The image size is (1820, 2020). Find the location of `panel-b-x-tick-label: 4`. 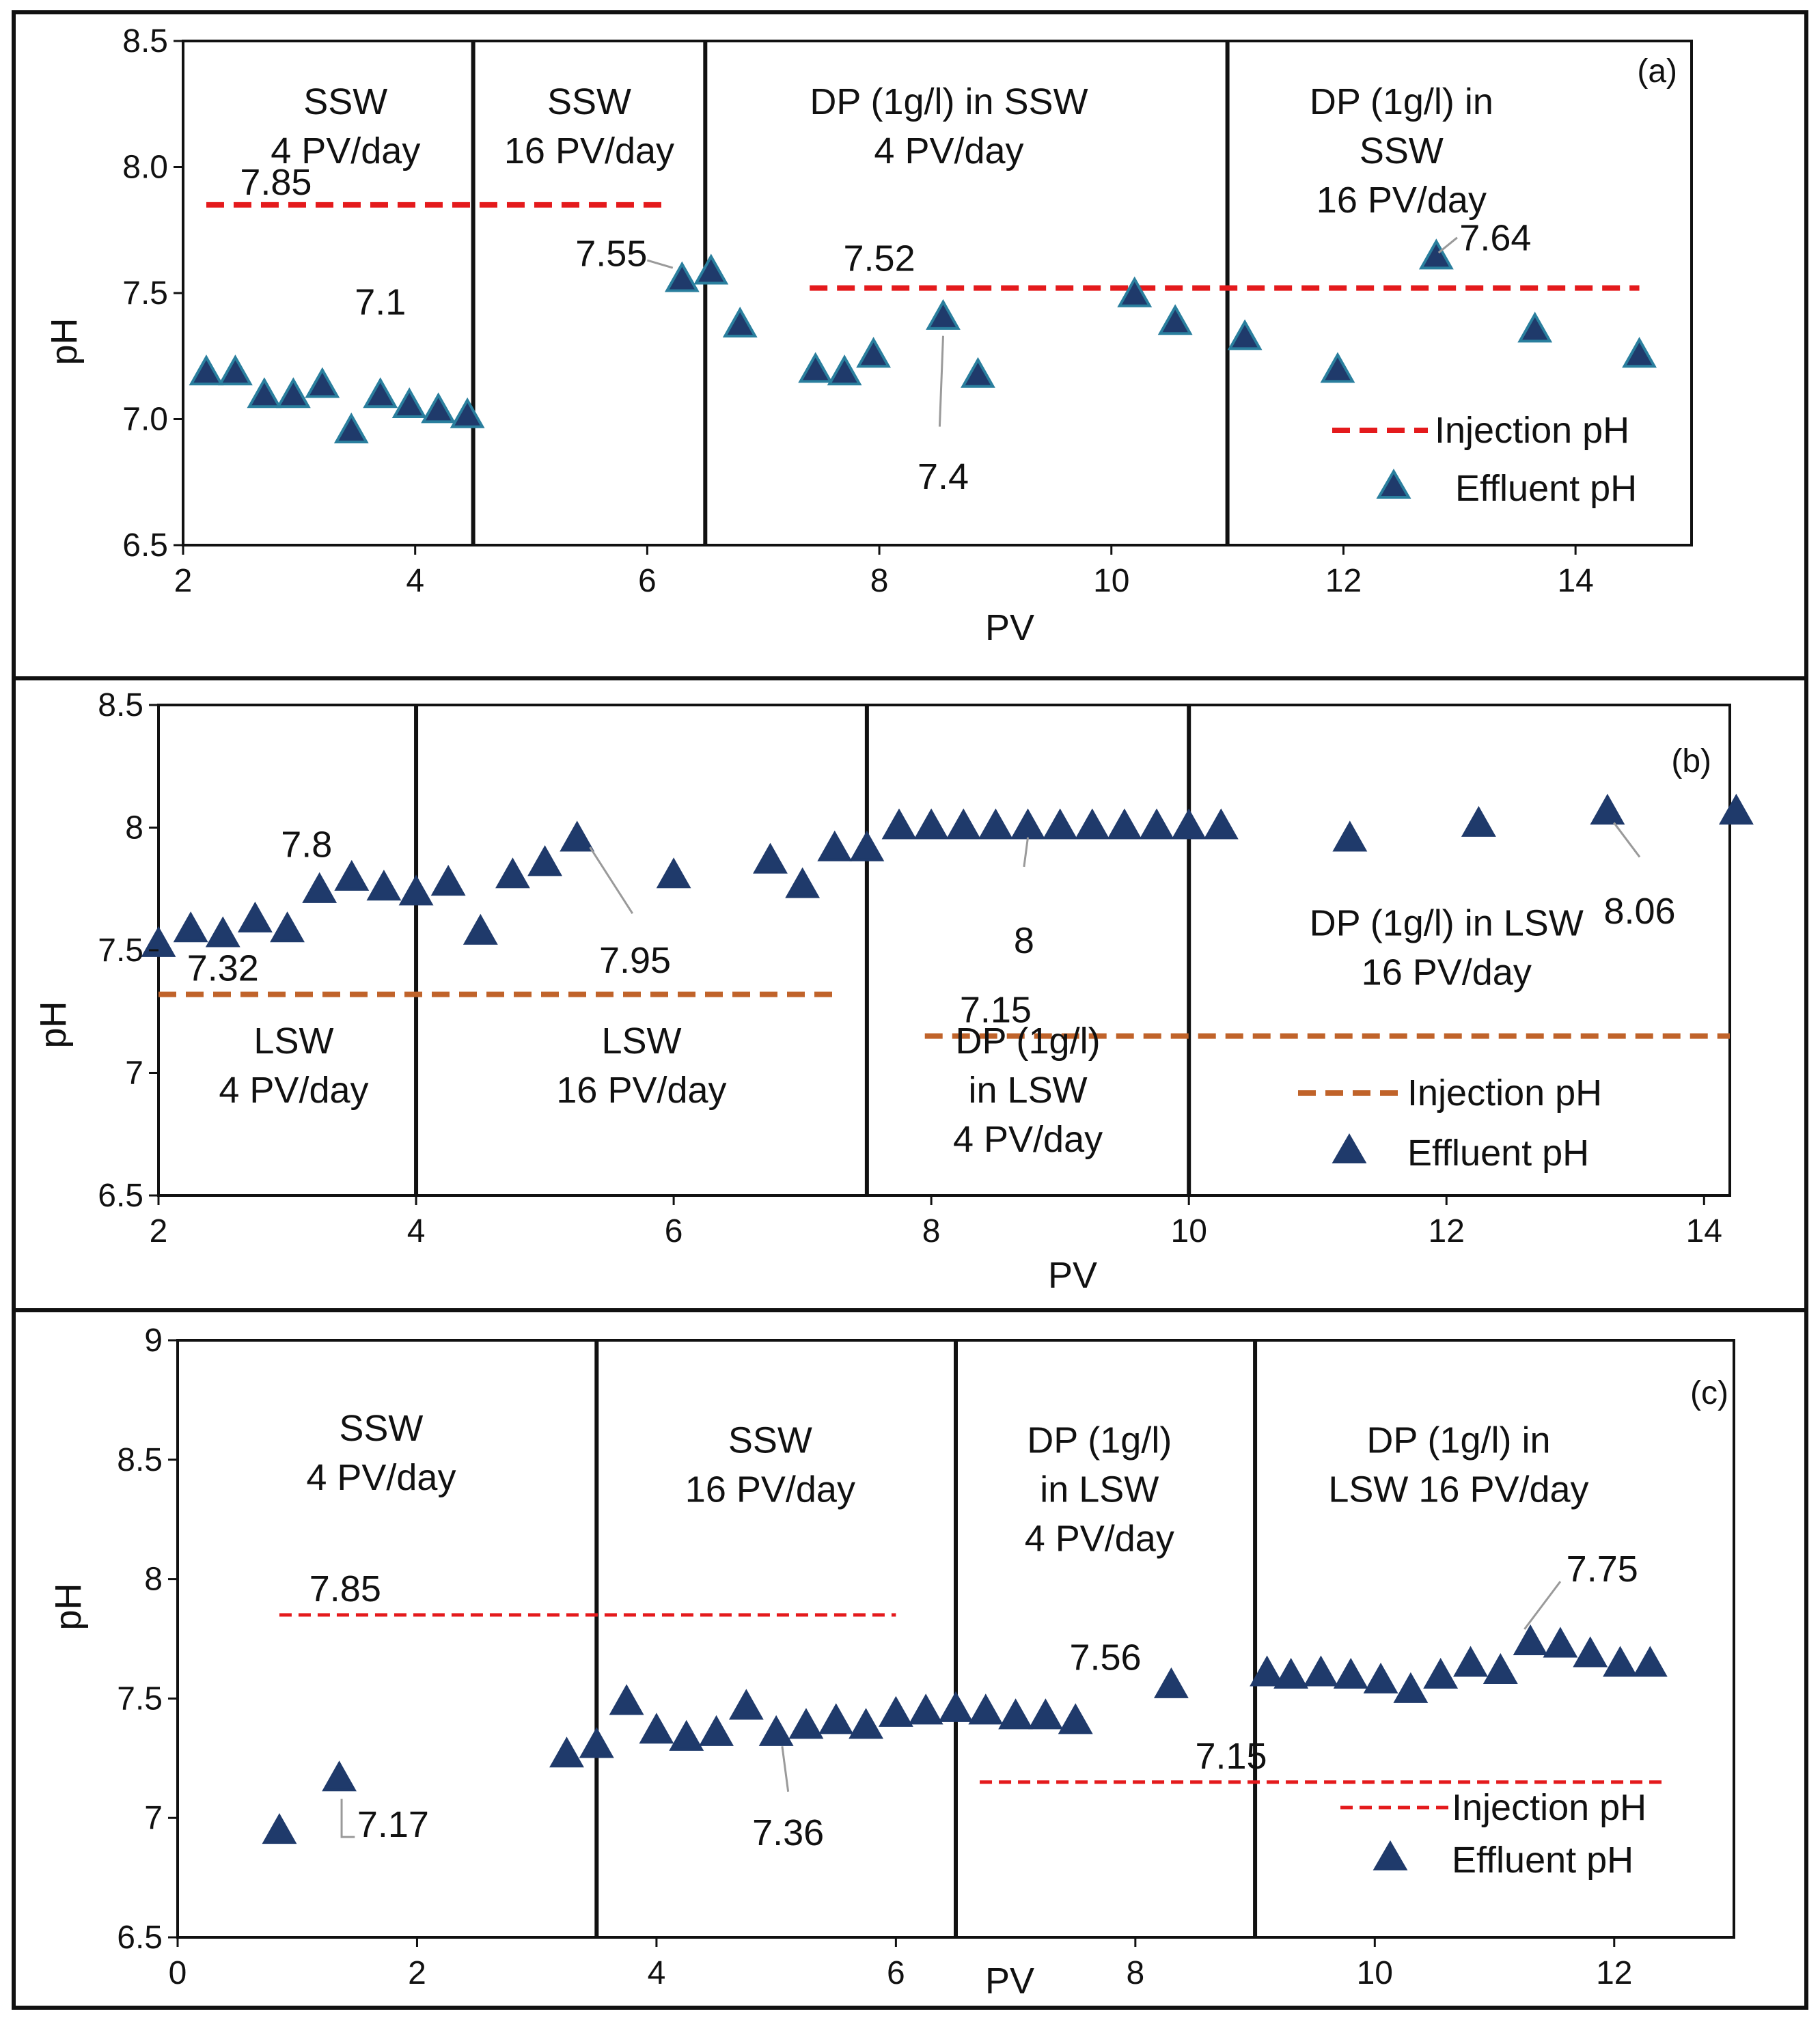

panel-b-x-tick-label: 4 is located at coordinates (416, 1231).